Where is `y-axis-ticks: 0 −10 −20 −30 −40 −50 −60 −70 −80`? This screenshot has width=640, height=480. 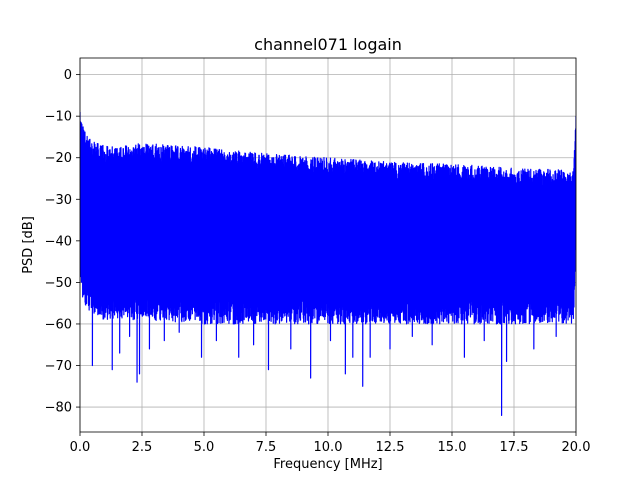 y-axis-ticks: 0 −10 −20 −30 −40 −50 −60 −70 −80 is located at coordinates (62, 242).